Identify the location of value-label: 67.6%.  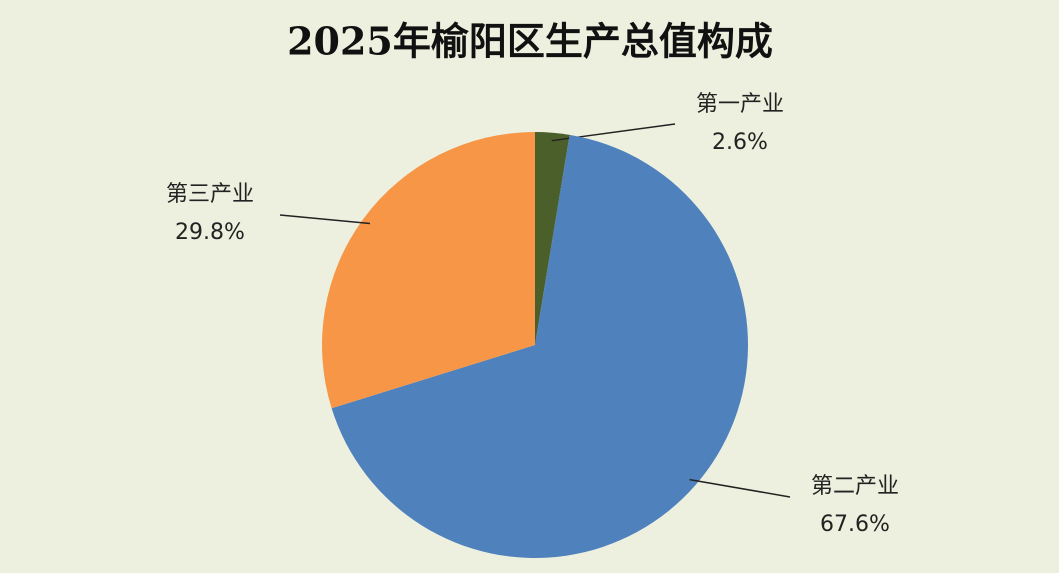
(855, 524).